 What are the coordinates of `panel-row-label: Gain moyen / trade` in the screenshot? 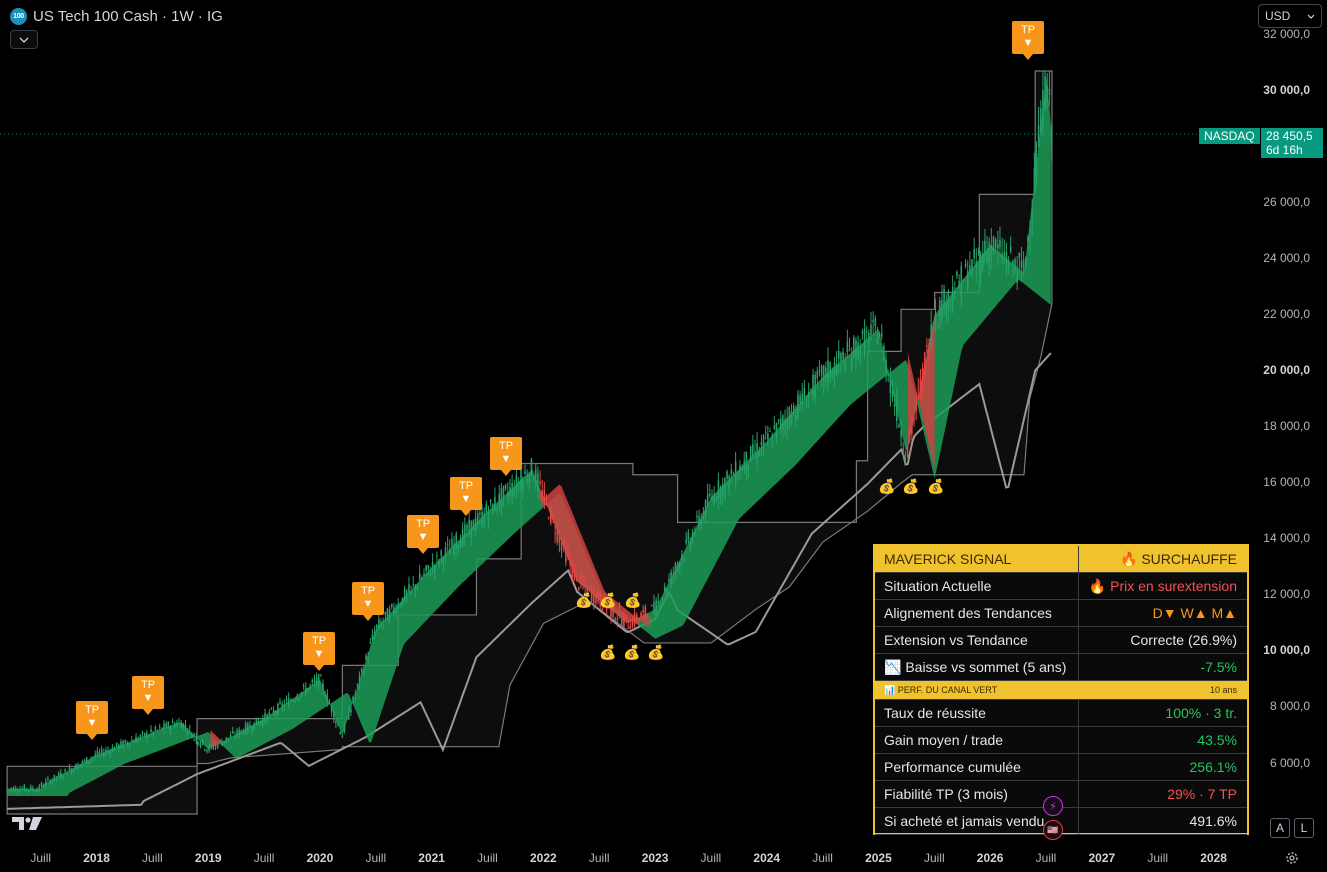 It's located at (977, 740).